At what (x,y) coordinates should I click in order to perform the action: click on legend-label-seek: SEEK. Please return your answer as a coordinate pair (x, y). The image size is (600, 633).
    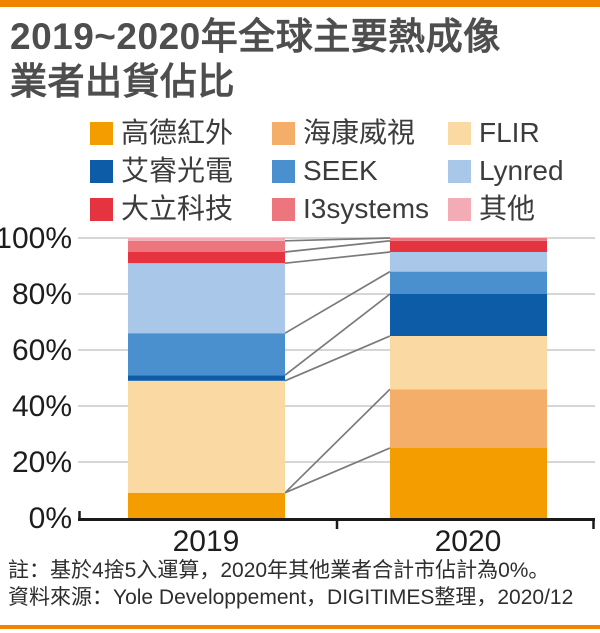
    Looking at the image, I should click on (340, 170).